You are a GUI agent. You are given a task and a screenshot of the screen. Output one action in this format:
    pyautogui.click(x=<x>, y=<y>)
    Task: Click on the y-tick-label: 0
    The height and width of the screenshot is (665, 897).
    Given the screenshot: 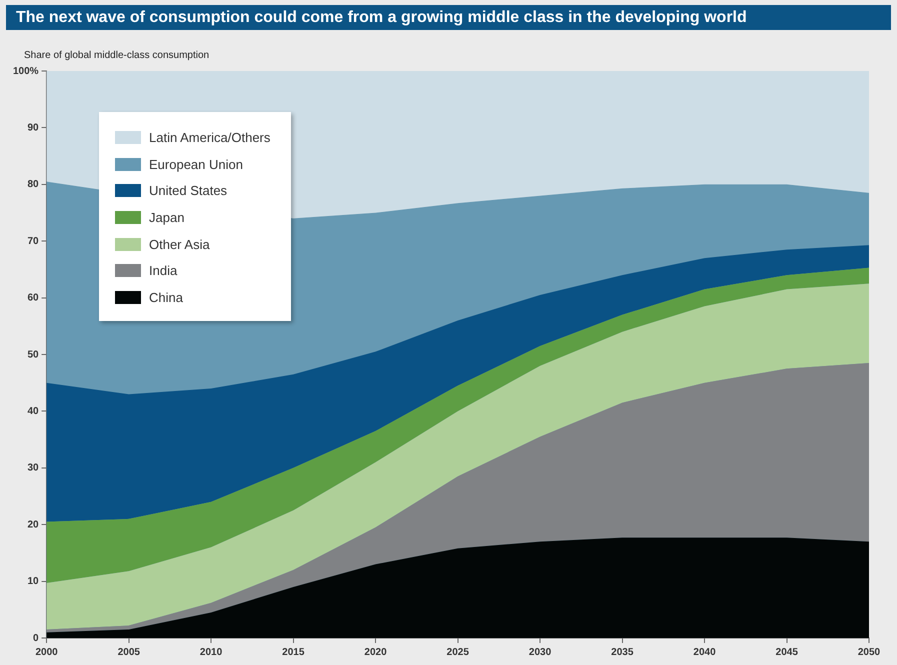 What is the action you would take?
    pyautogui.click(x=36, y=638)
    